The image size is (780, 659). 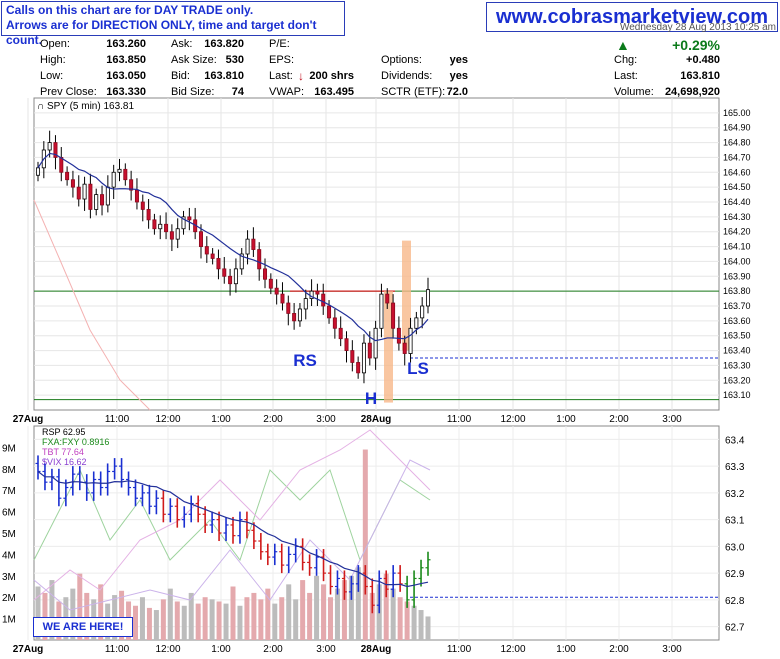 What do you see at coordinates (282, 60) in the screenshot?
I see `eps-label: EPS:` at bounding box center [282, 60].